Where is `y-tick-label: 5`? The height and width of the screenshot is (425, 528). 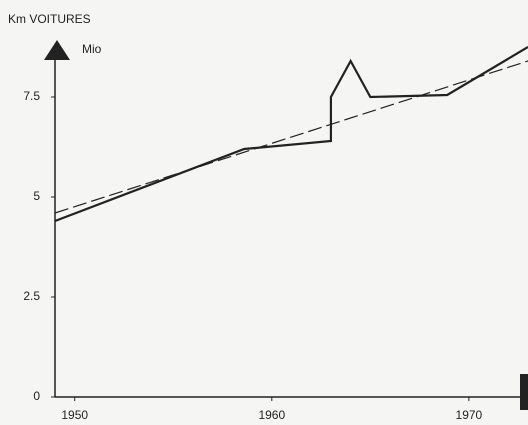 y-tick-label: 5 is located at coordinates (36, 196).